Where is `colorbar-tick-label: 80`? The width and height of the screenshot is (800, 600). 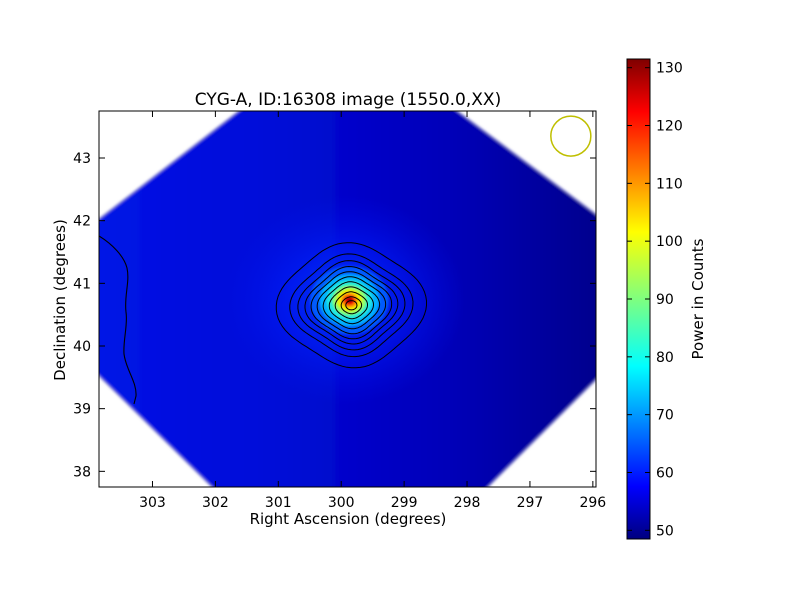 colorbar-tick-label: 80 is located at coordinates (665, 358).